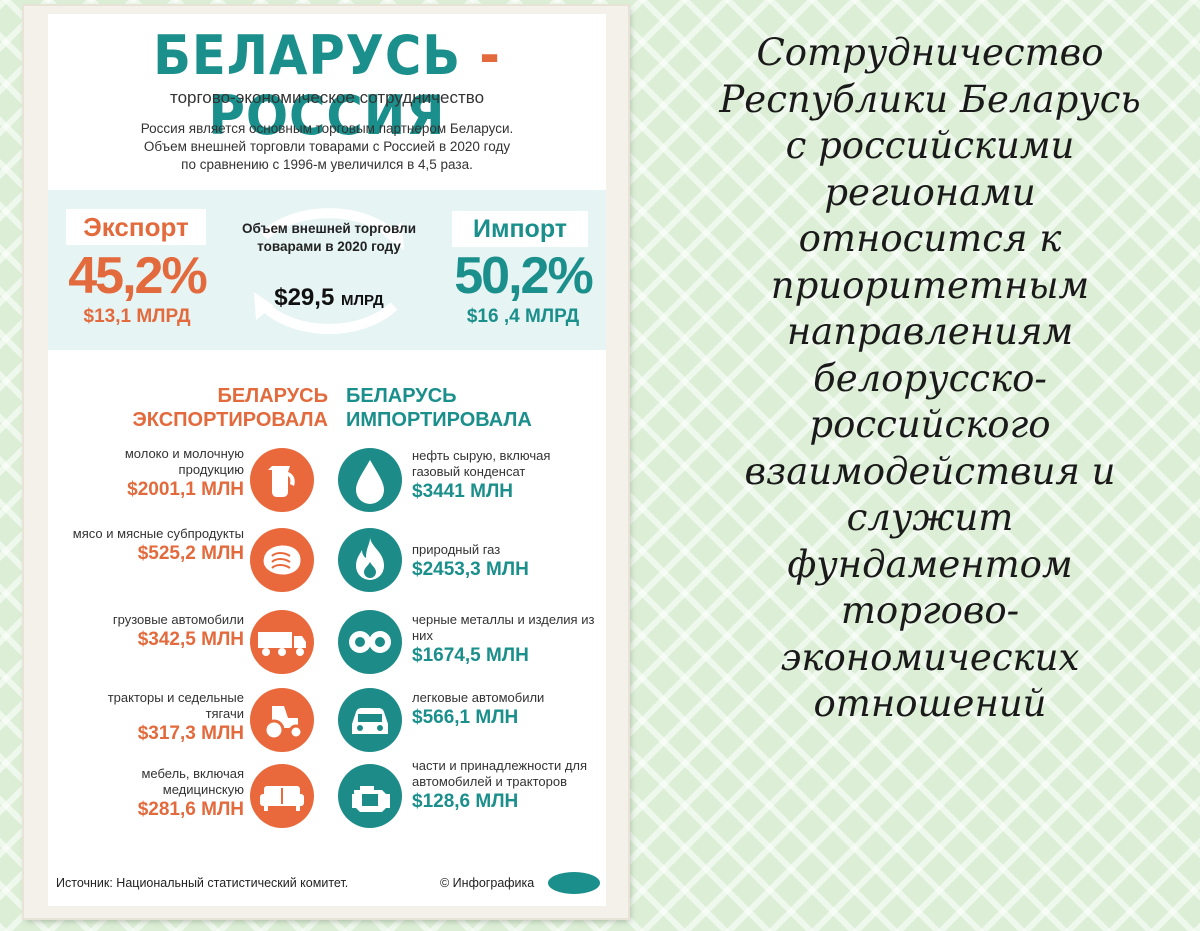  Describe the element at coordinates (930, 564) in the screenshot. I see `side-caption-line: фундаментом` at that location.